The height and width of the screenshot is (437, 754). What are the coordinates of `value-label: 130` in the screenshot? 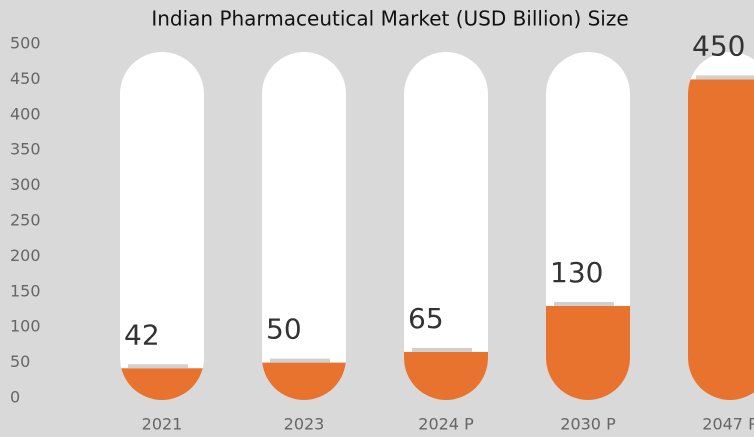 It's located at (576, 272).